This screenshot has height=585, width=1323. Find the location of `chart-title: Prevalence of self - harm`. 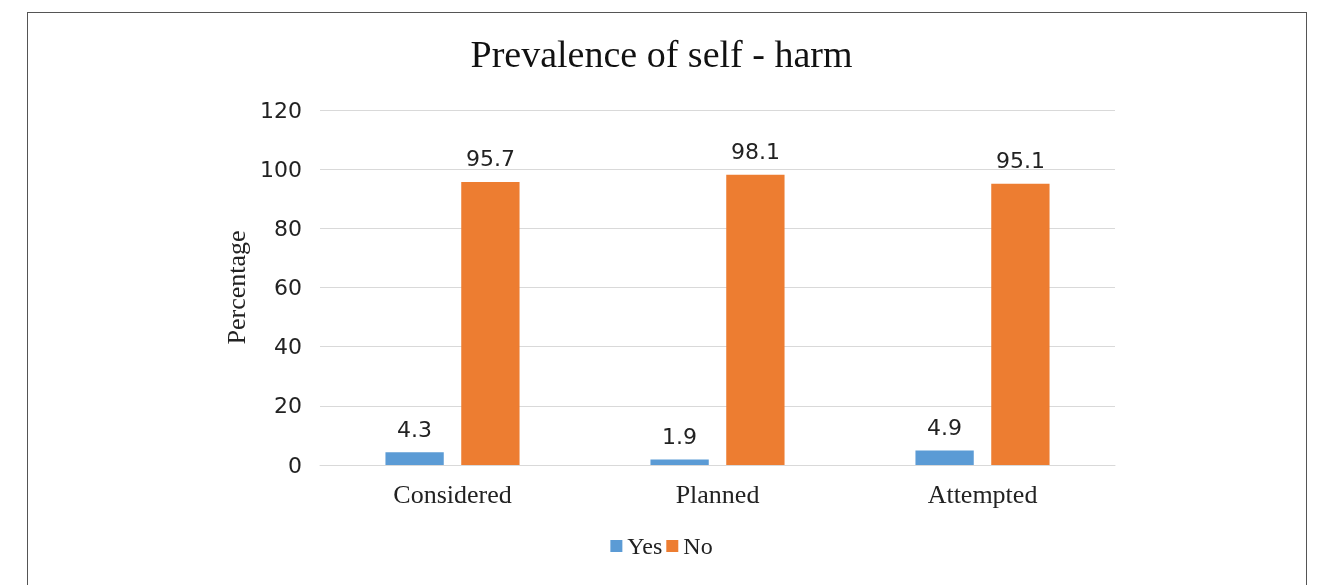

chart-title: Prevalence of self - harm is located at coordinates (661, 54).